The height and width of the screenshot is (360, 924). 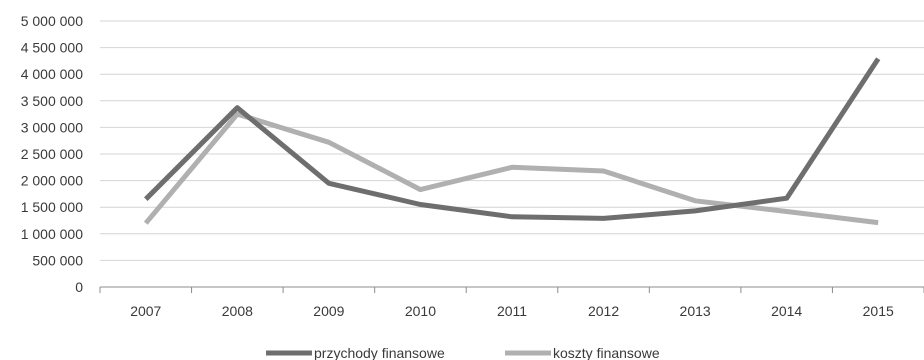 I want to click on x-tick-label: 2008, so click(x=237, y=311).